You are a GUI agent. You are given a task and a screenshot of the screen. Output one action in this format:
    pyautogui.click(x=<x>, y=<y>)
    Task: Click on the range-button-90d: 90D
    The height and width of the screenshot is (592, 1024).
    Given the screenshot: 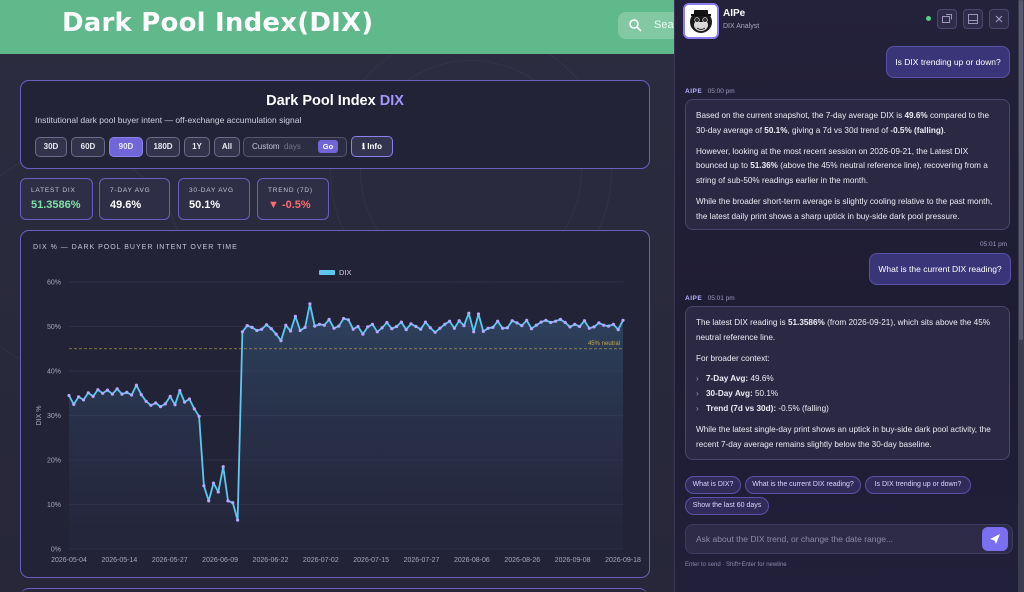 What is the action you would take?
    pyautogui.click(x=126, y=147)
    